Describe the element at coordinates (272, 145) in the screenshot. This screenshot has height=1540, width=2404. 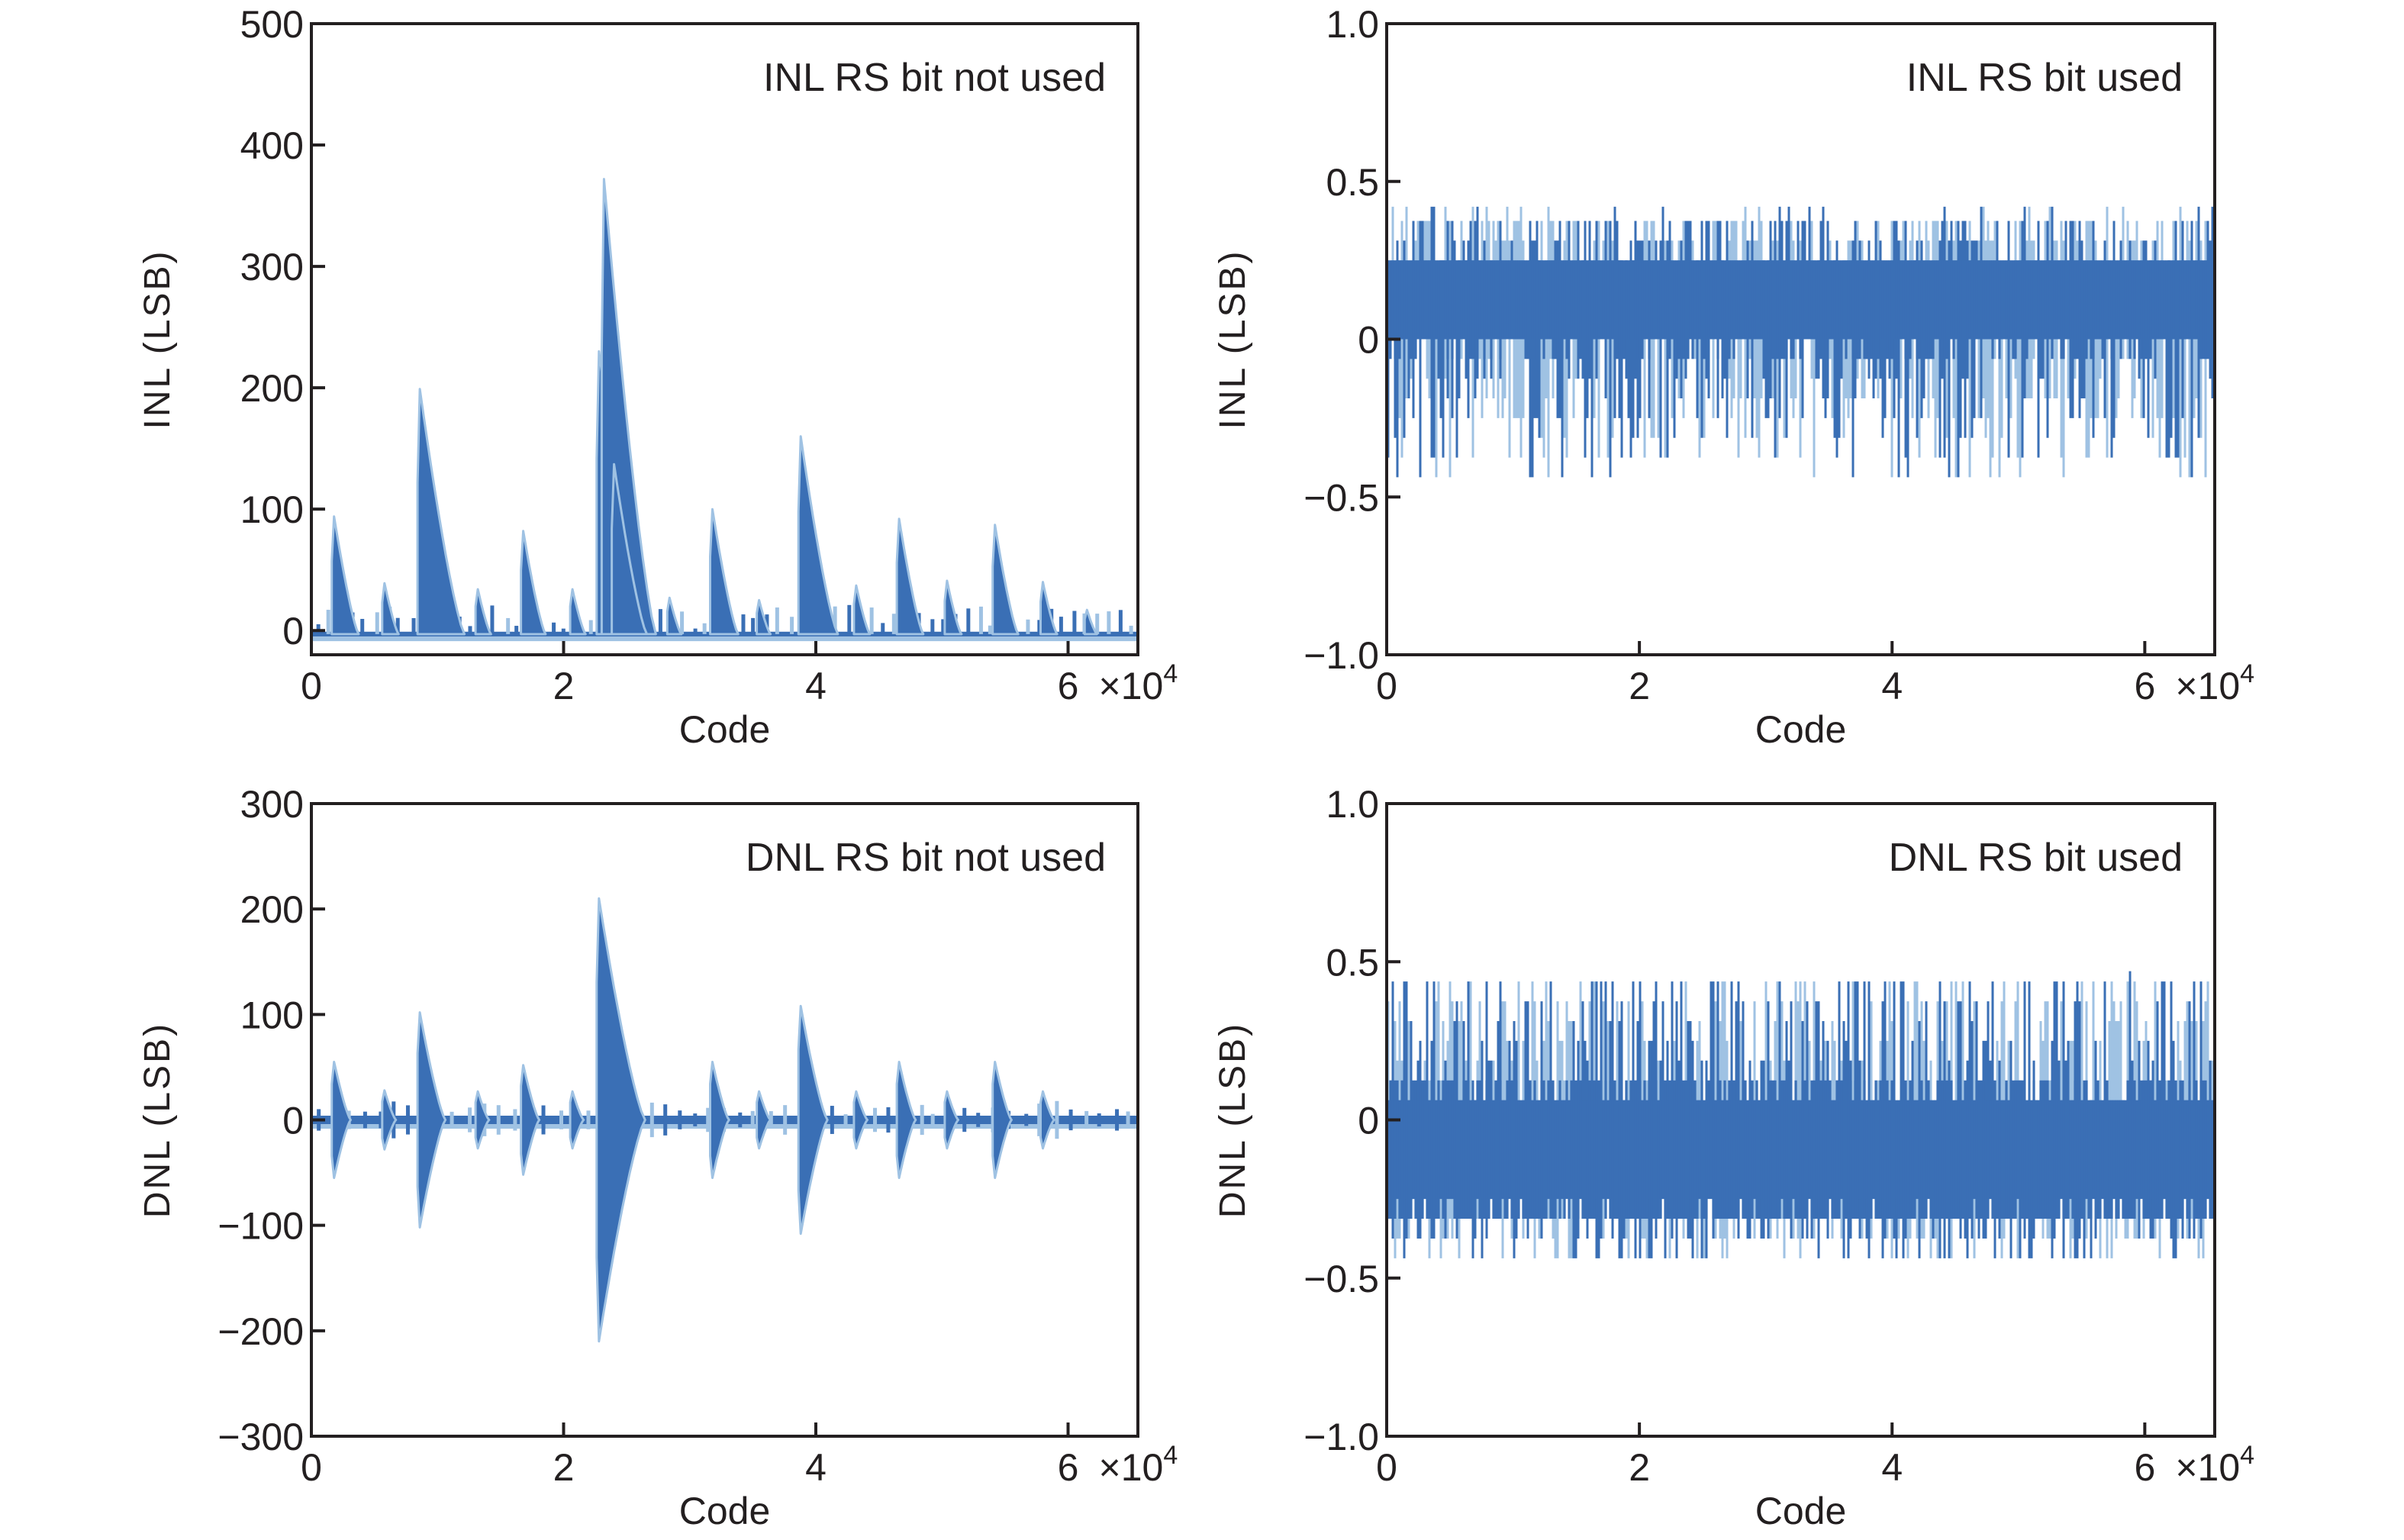
I see `y-tick-label: 400` at that location.